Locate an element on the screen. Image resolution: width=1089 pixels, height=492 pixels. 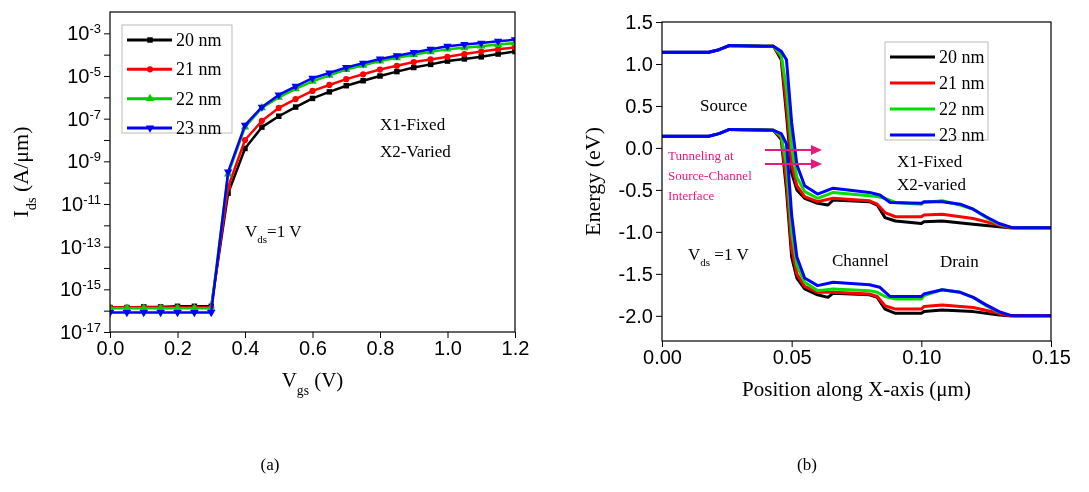
y-tick-label: -0.5 is located at coordinates (635, 189).